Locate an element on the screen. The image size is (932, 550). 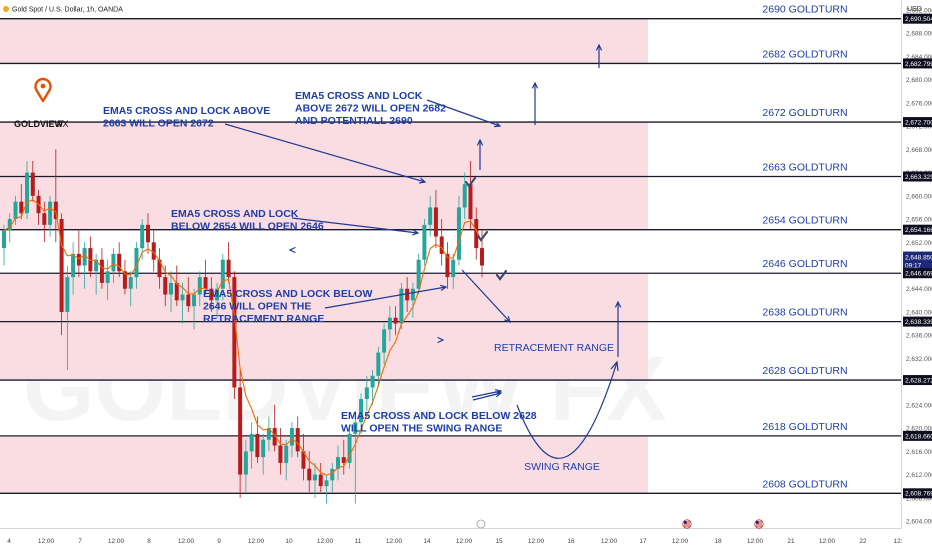
checkmark-icon is located at coordinates (482, 236).